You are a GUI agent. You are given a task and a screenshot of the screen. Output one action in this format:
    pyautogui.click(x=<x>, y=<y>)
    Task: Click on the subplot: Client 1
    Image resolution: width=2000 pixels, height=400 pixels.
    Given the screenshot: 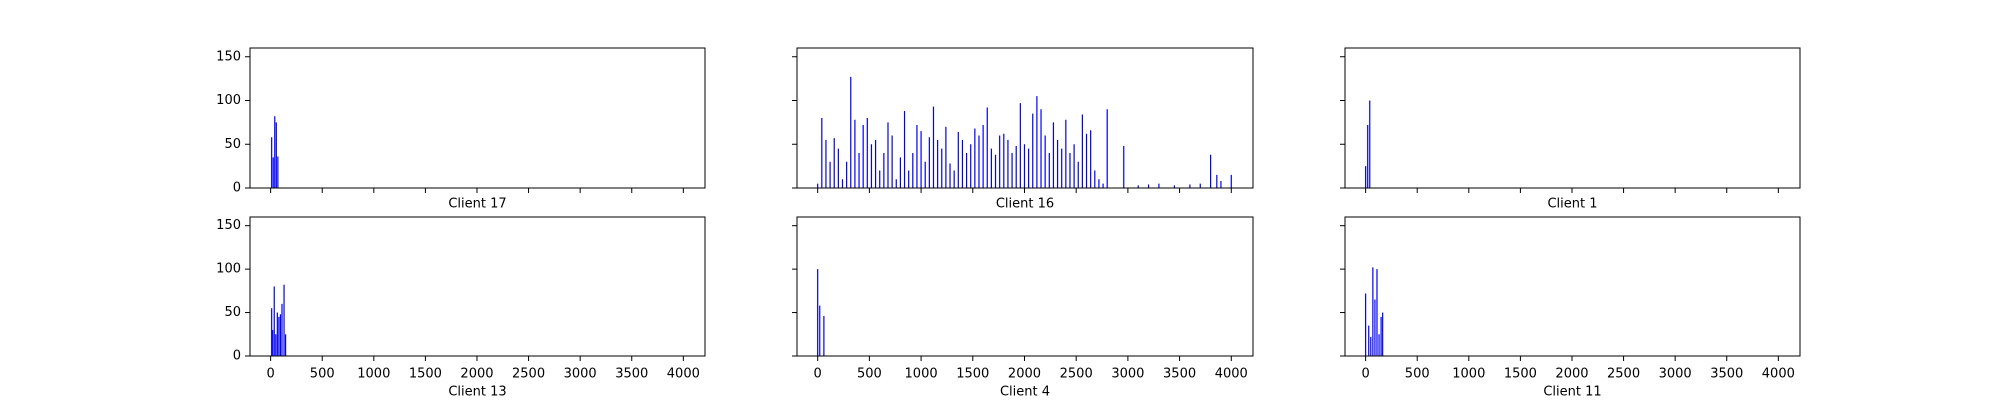 What is the action you would take?
    pyautogui.click(x=1570, y=129)
    